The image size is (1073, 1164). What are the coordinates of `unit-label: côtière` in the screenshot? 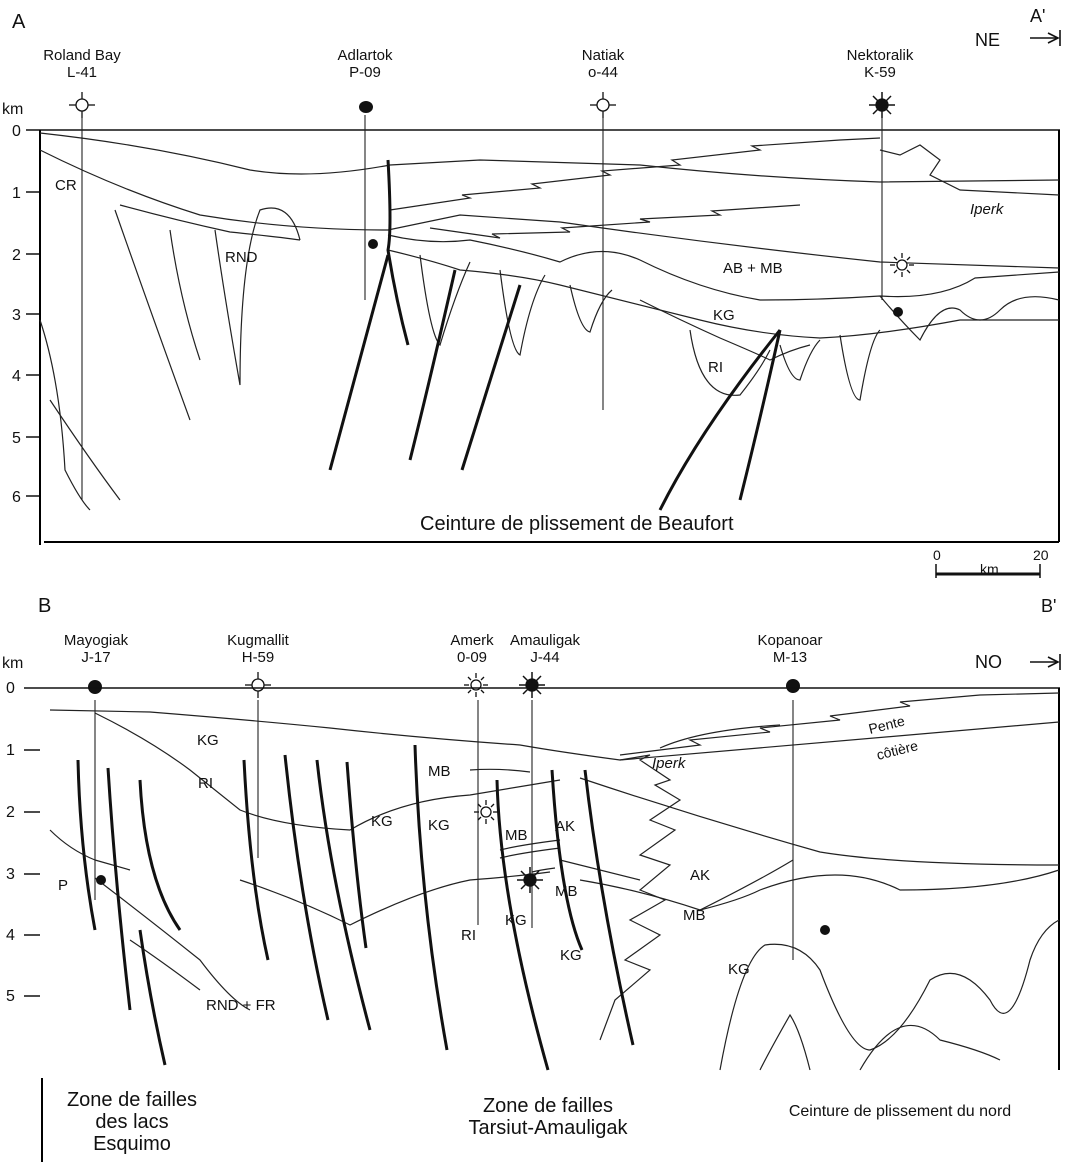 It's located at (897, 750).